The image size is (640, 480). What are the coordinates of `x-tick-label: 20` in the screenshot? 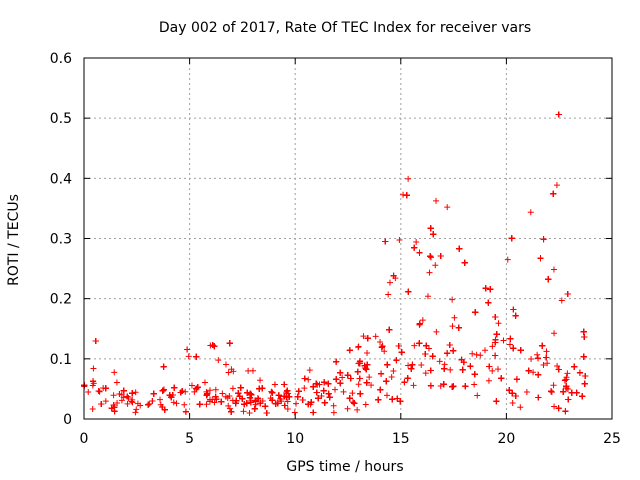 It's located at (506, 439).